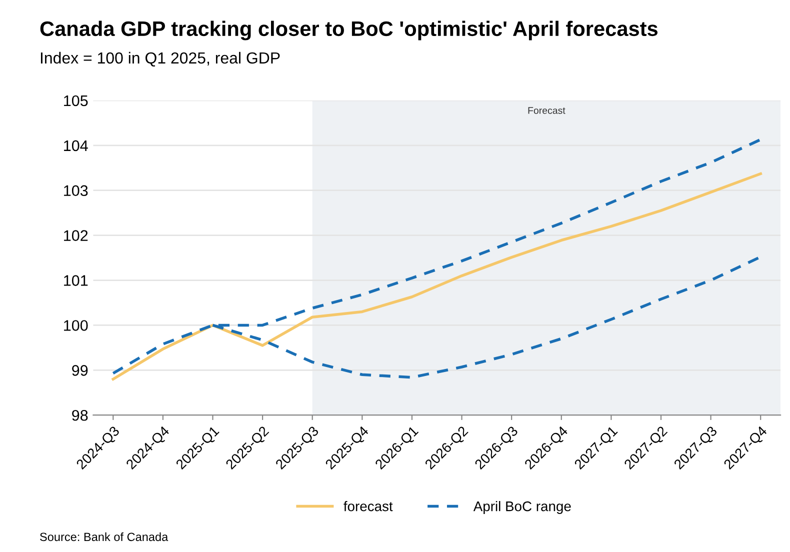 This screenshot has height=552, width=790. I want to click on y-tick-label: 102, so click(76, 235).